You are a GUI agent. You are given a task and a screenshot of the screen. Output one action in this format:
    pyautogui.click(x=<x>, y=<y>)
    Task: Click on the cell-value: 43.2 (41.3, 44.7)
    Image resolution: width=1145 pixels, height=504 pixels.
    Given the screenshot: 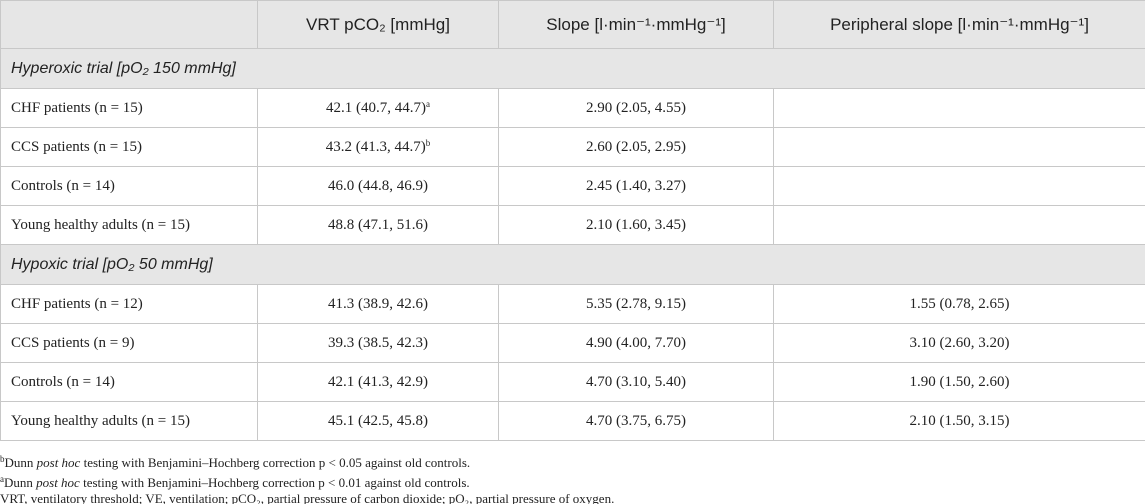 What is the action you would take?
    pyautogui.click(x=375, y=147)
    